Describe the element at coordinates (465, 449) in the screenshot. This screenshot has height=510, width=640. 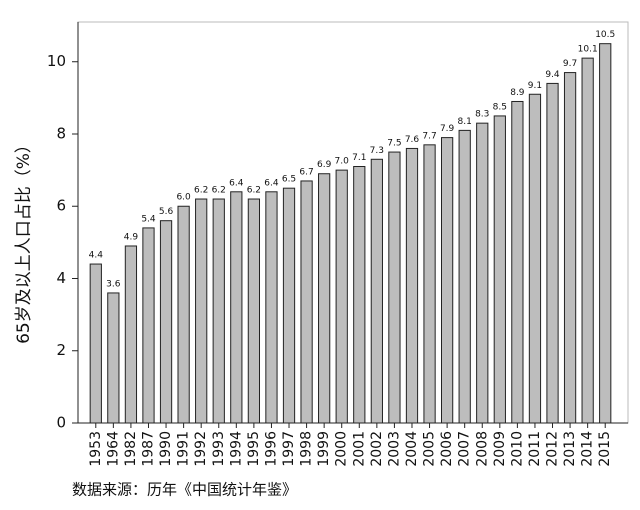
I see `x-tick-label: 2007` at that location.